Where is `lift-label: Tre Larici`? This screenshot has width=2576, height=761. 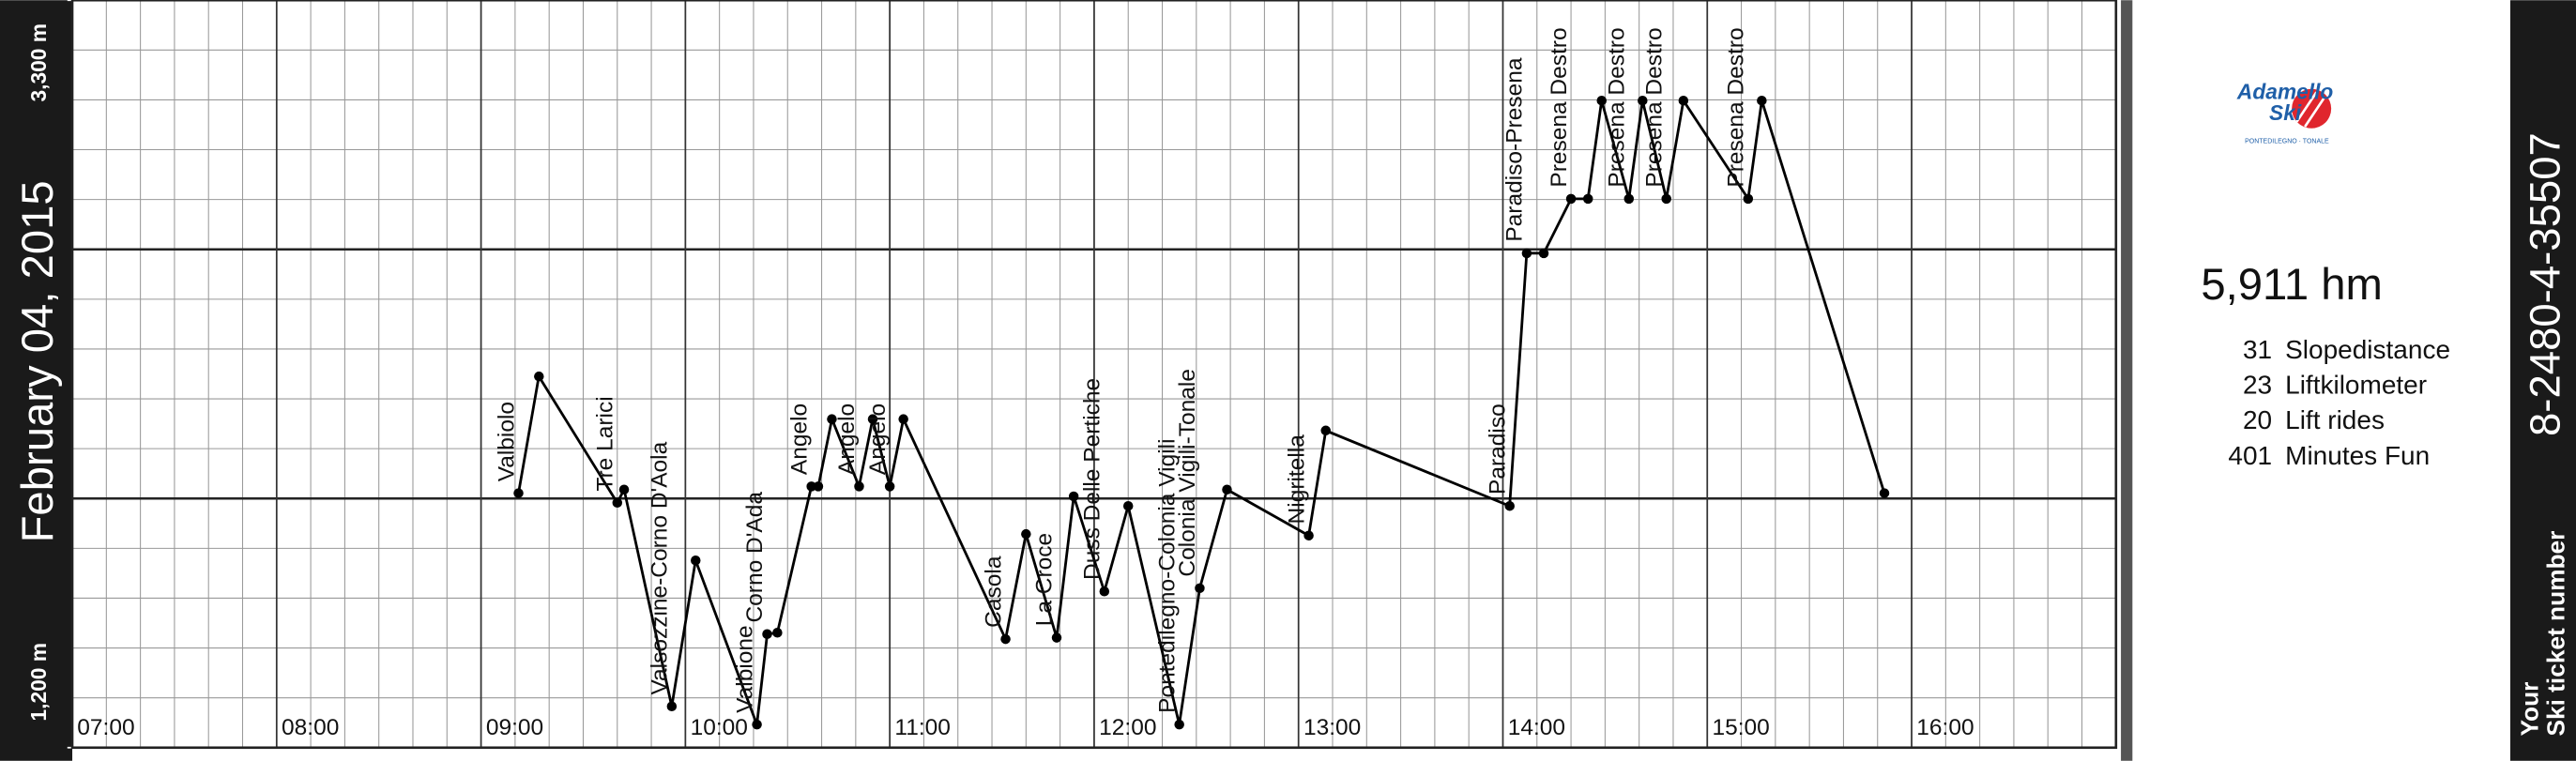 lift-label: Tre Larici is located at coordinates (605, 443).